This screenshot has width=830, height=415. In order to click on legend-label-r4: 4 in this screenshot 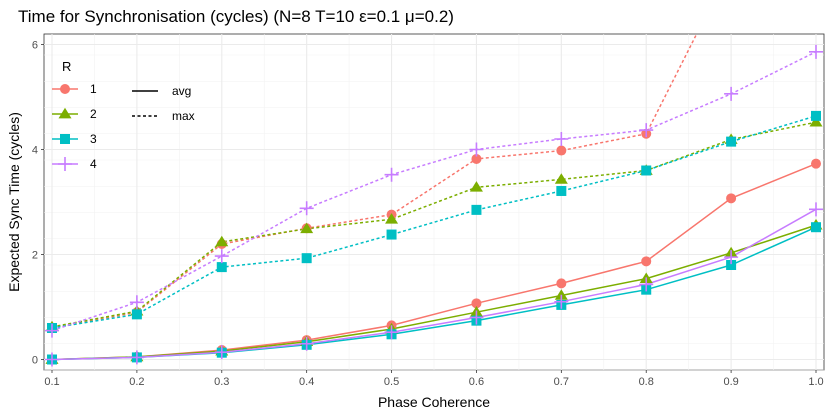, I will do `click(93, 164)`.